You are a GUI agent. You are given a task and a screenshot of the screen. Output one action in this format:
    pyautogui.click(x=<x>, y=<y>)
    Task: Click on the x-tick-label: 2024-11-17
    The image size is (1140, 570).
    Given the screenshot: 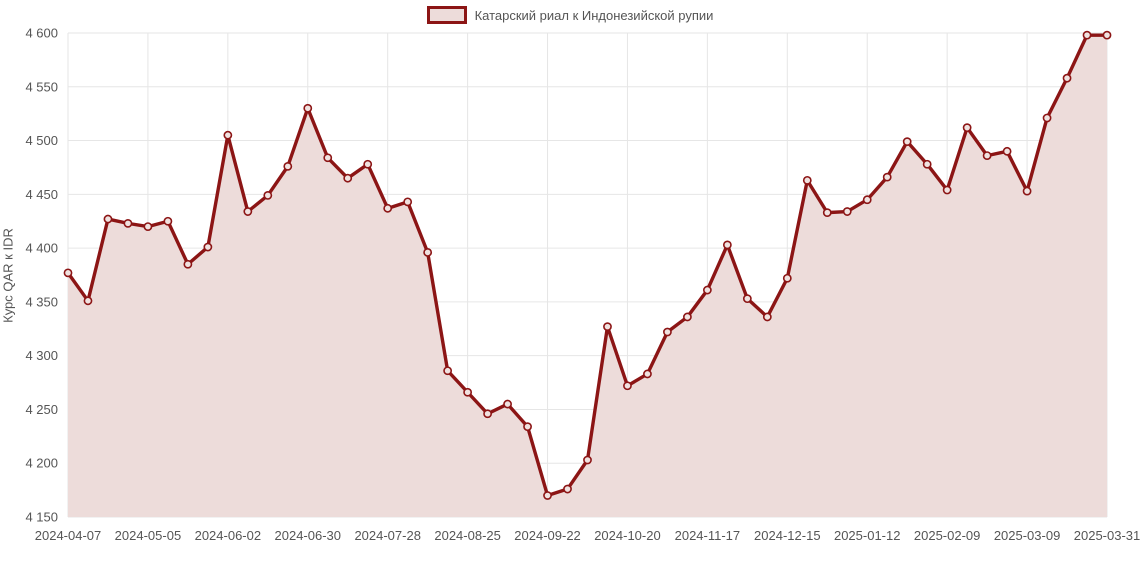 What is the action you would take?
    pyautogui.click(x=708, y=535)
    